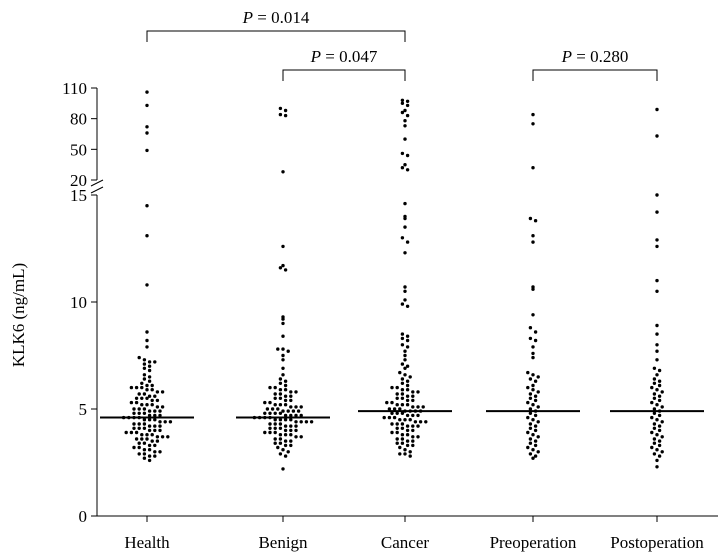 The height and width of the screenshot is (554, 718). Describe the element at coordinates (78, 149) in the screenshot. I see `y-tick-label: 50` at that location.